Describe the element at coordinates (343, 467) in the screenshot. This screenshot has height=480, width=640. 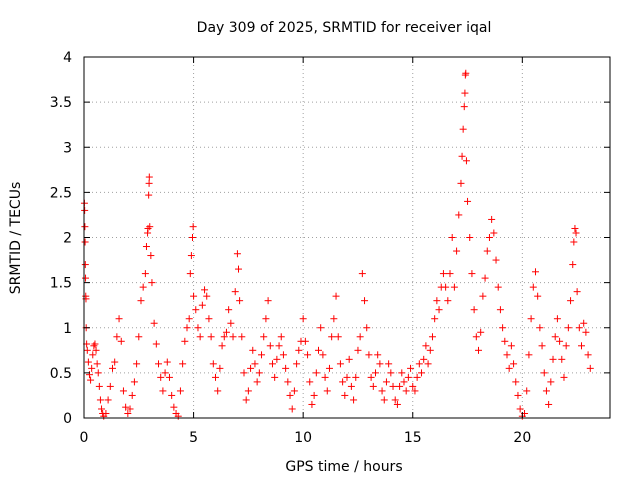
I see `x-axis-label: GPS time / hours` at that location.